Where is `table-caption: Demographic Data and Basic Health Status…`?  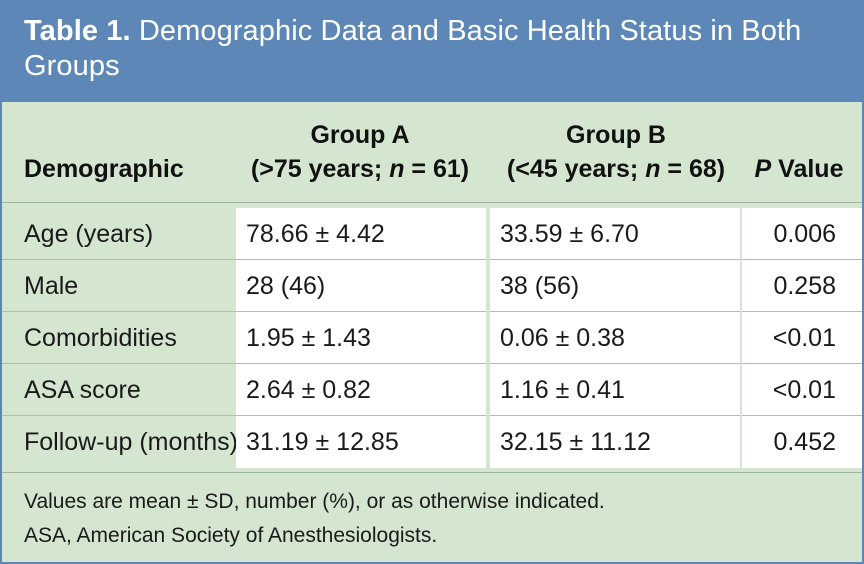 table-caption: Demographic Data and Basic Health Status… is located at coordinates (413, 48).